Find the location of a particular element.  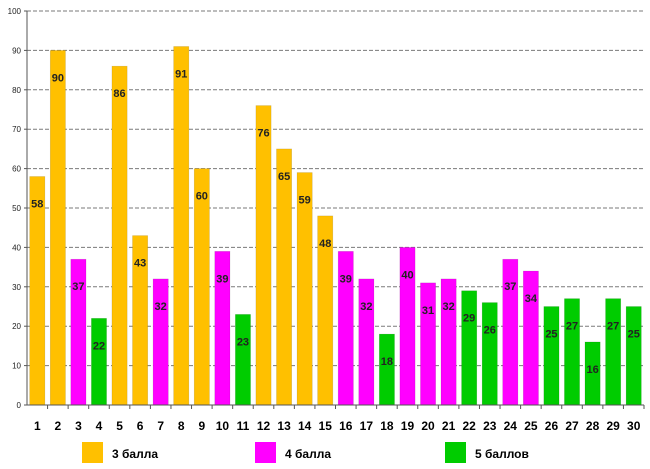

y-tick-label: 10 is located at coordinates (16, 366).